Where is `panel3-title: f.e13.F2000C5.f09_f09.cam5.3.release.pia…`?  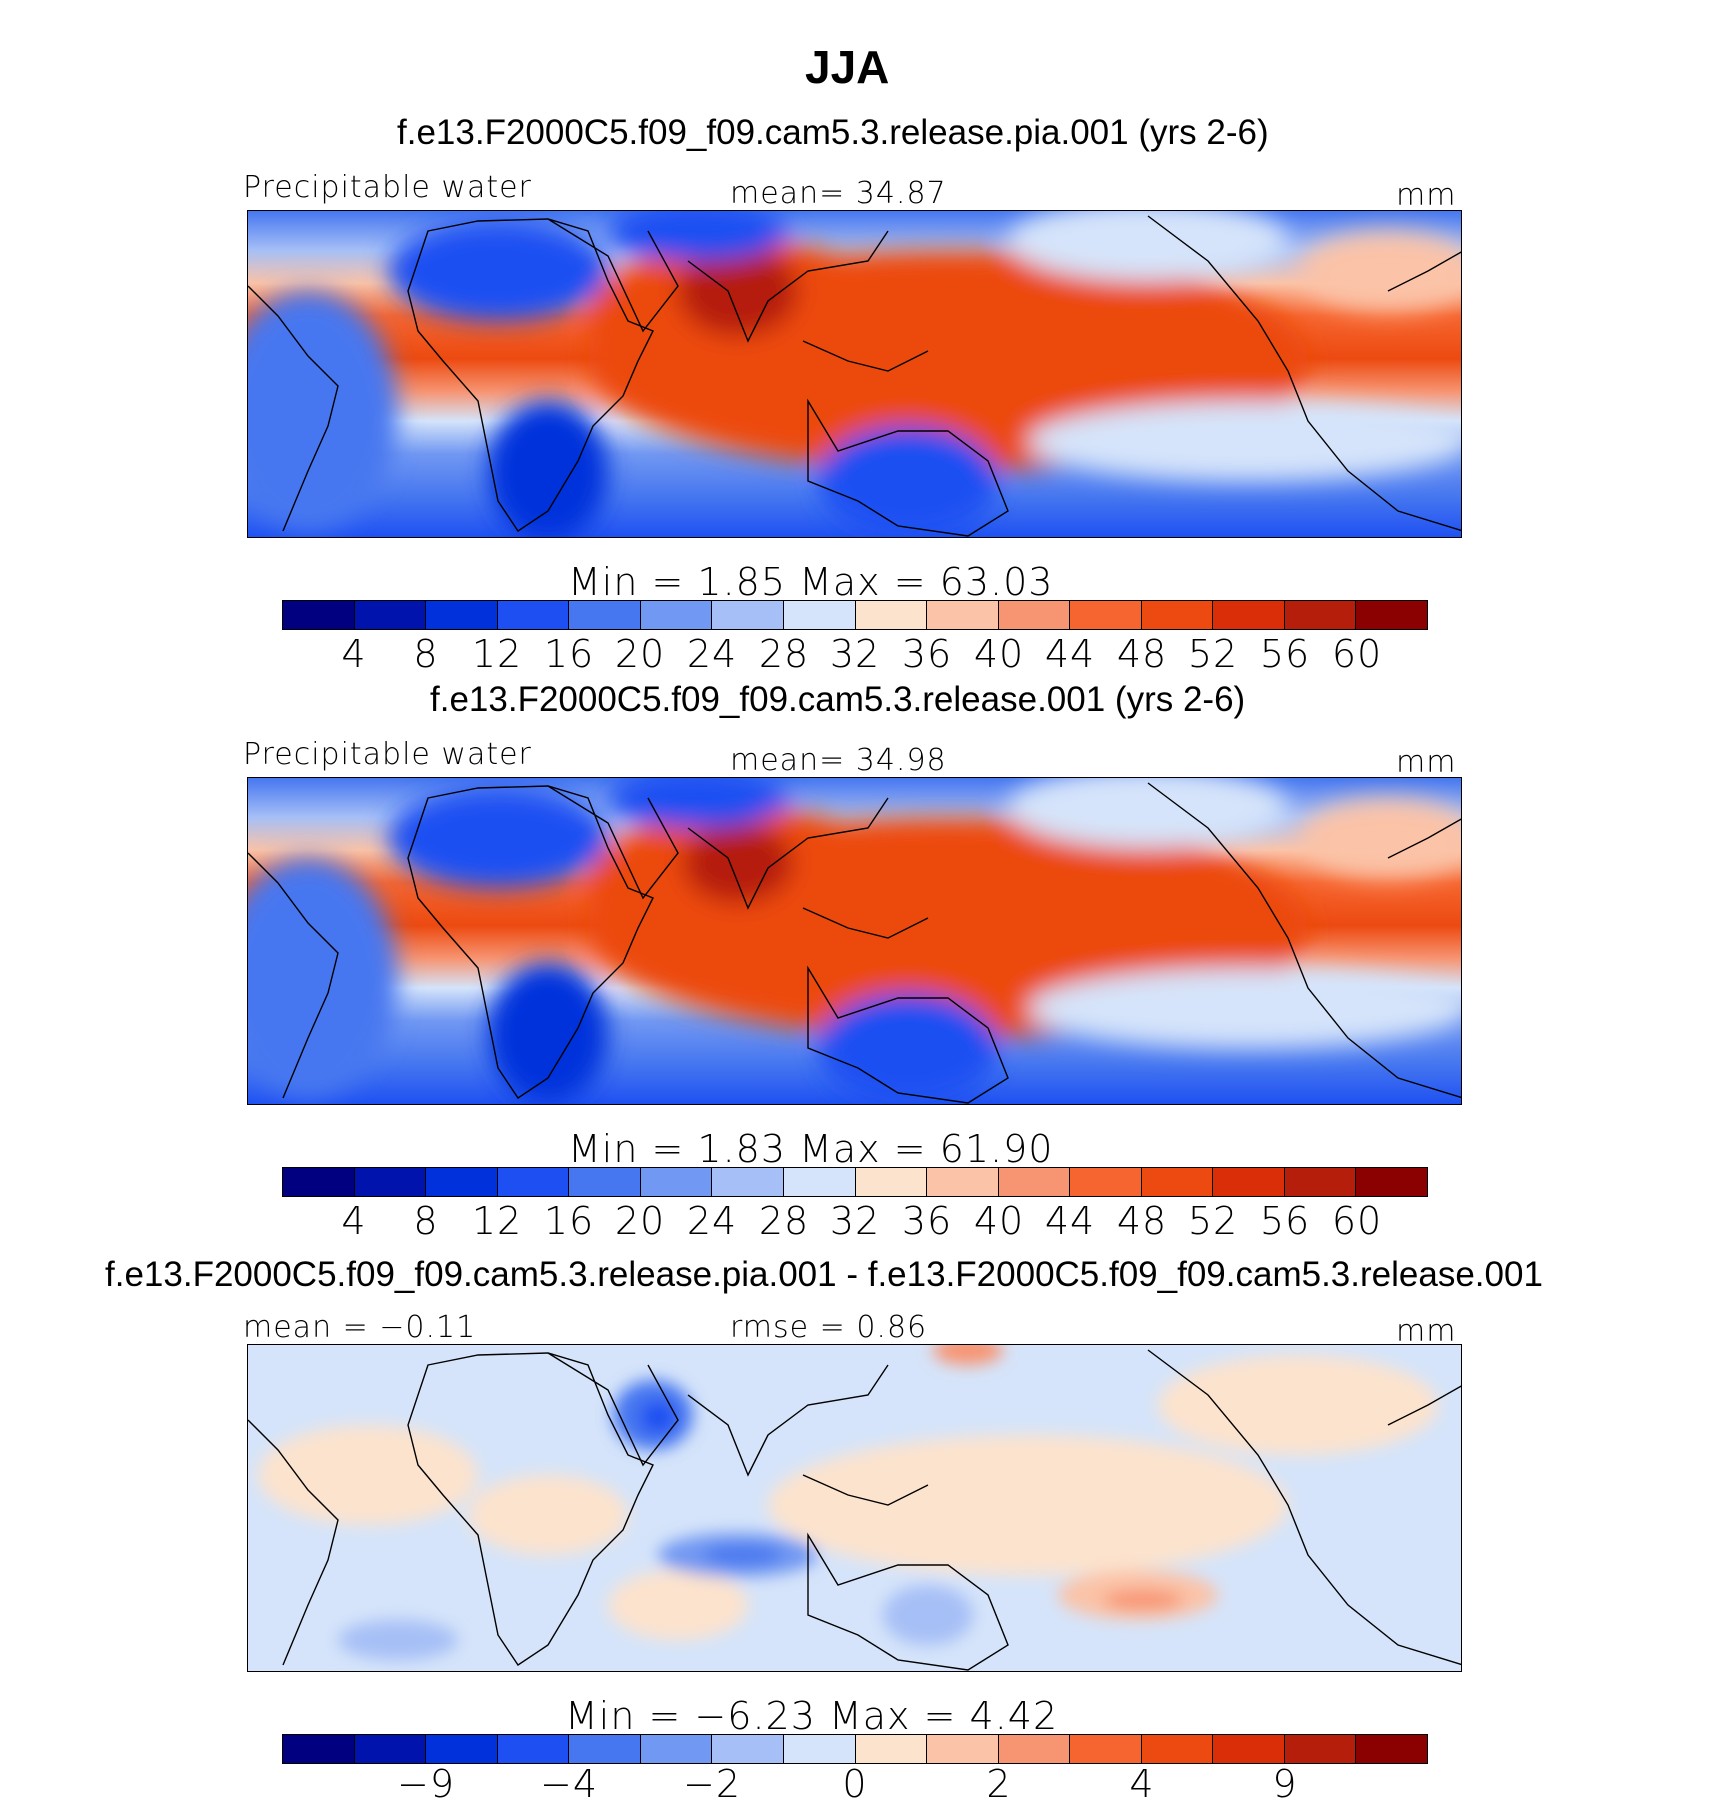
panel3-title: f.e13.F2000C5.f09_f09.cam5.3.release.pia… is located at coordinates (824, 1274).